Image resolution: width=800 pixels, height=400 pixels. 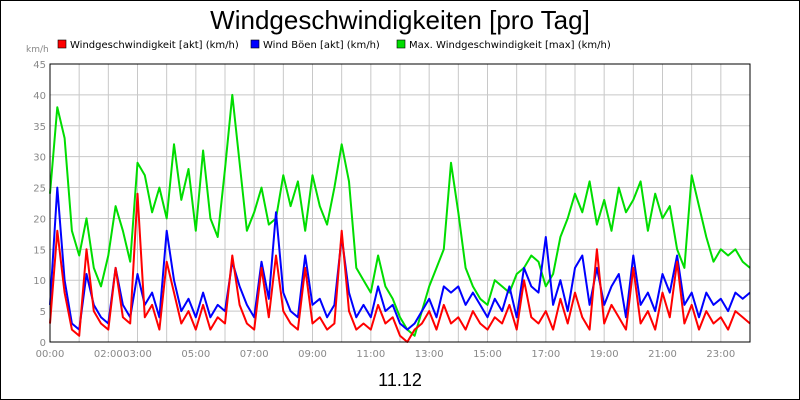 I want to click on y-tick-label: 30, so click(x=39, y=158).